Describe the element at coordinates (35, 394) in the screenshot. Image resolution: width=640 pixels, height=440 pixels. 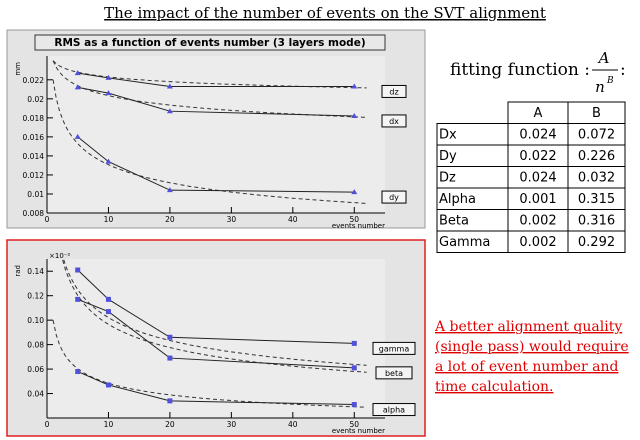
I see `y-tick-label: 0.04` at that location.